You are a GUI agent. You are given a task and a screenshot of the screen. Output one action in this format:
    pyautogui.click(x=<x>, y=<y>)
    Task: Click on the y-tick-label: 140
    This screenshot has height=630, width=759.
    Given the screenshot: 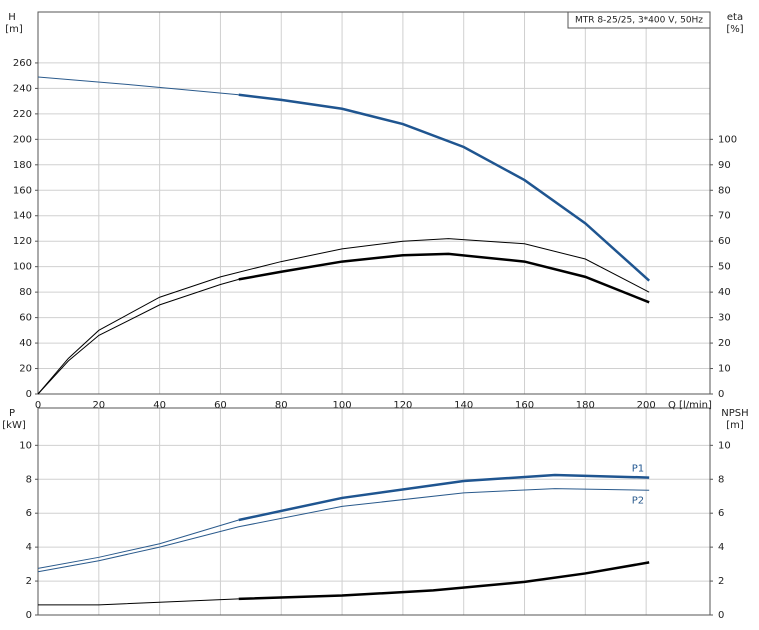 What is the action you would take?
    pyautogui.click(x=22, y=216)
    